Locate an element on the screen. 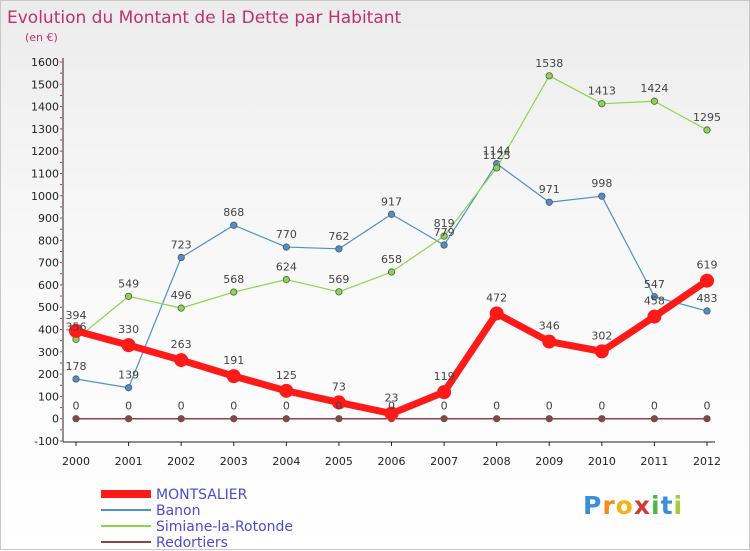  y-tick-label: 1500 is located at coordinates (45, 84).